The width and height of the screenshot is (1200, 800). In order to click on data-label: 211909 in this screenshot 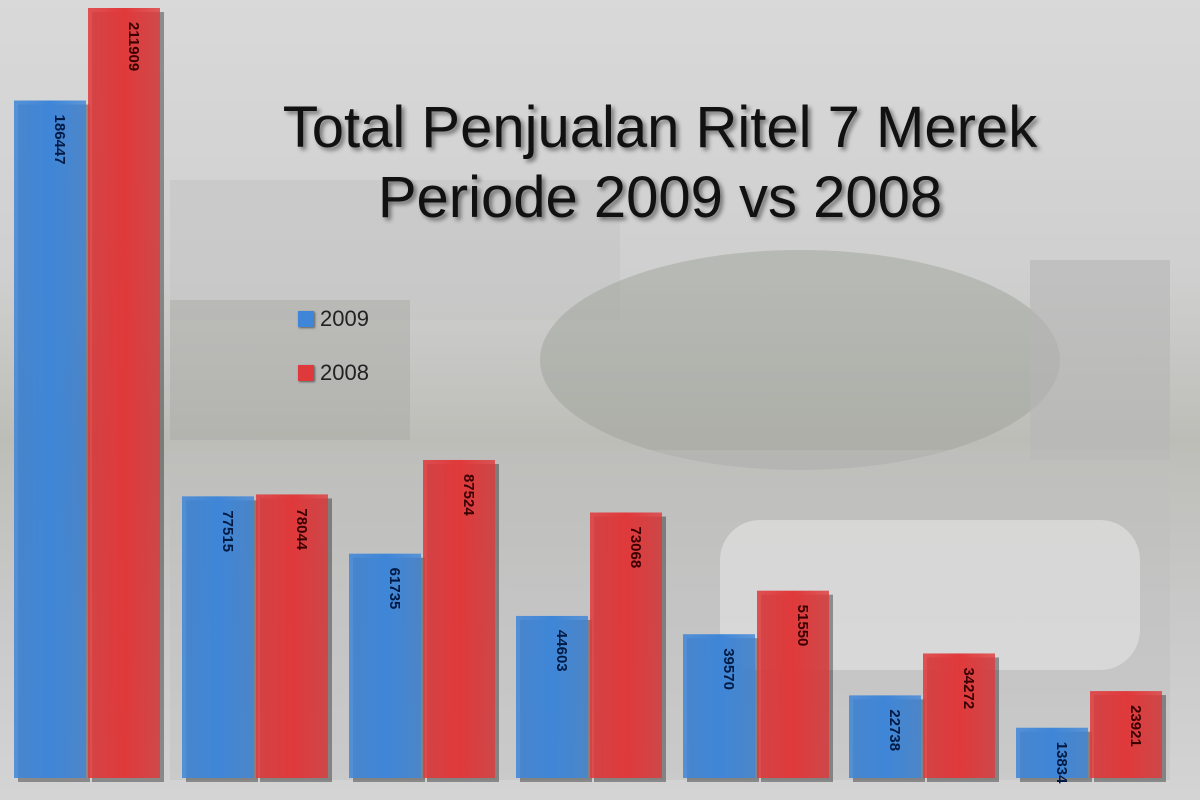, I will do `click(133, 46)`.